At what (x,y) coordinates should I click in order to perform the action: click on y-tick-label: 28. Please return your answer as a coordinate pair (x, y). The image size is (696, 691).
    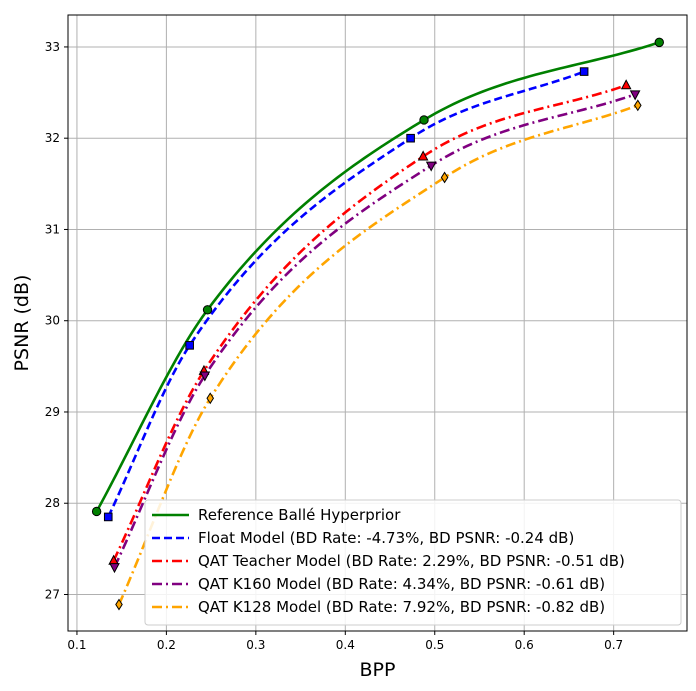
    Looking at the image, I should click on (52, 503).